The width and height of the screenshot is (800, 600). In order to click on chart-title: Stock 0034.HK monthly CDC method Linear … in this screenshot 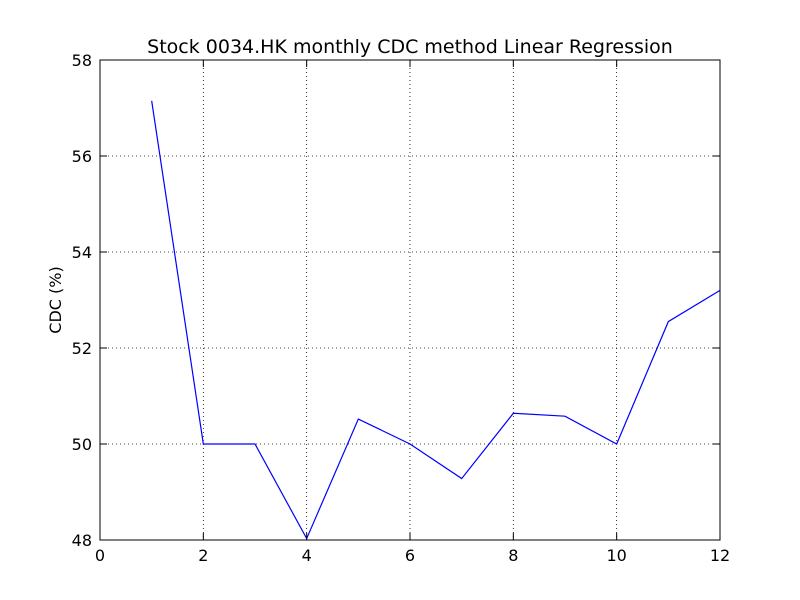, I will do `click(410, 47)`.